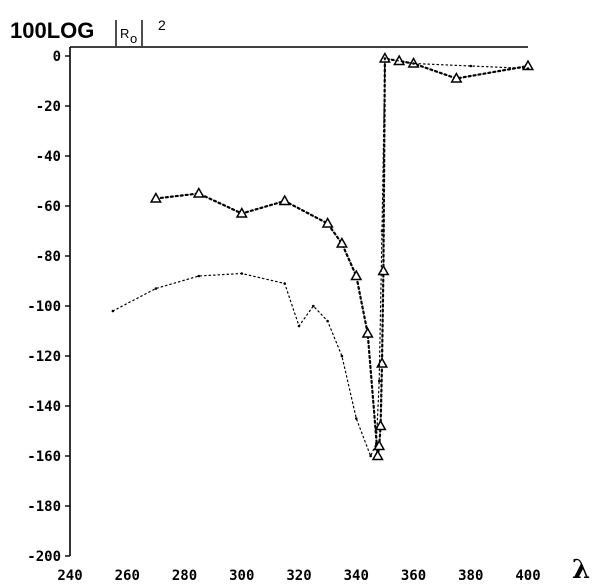 The height and width of the screenshot is (585, 602). Describe the element at coordinates (124, 33) in the screenshot. I see `title-abs-symbol: R` at that location.